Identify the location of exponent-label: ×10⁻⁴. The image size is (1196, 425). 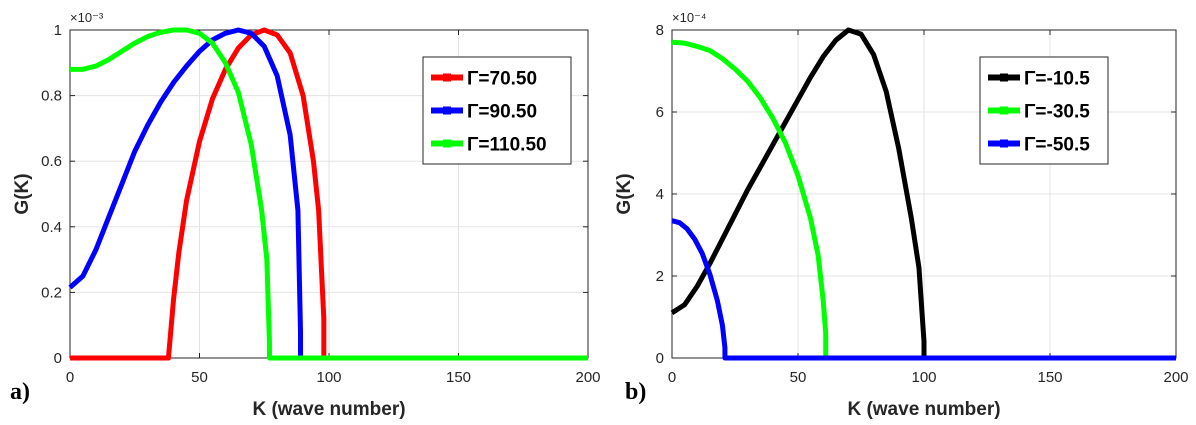
(689, 17).